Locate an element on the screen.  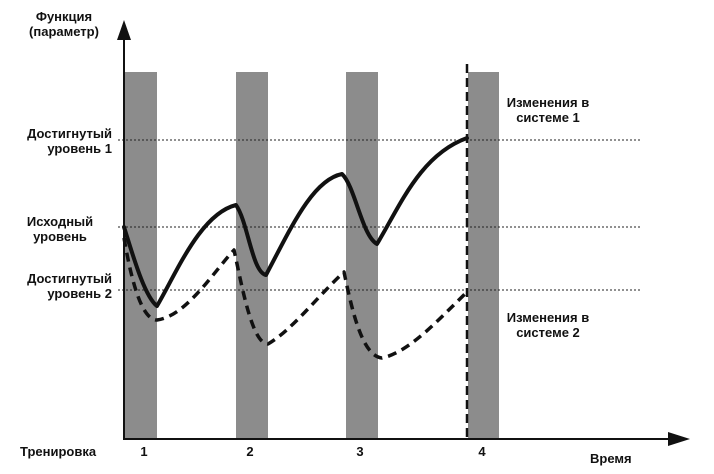
training-number-4: 4 is located at coordinates (482, 451).